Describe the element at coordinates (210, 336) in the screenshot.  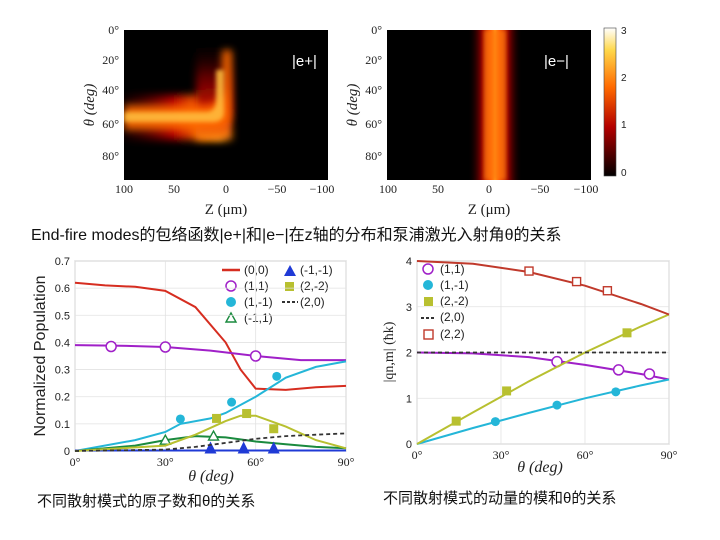
I see `population-series-0-0-line` at that location.